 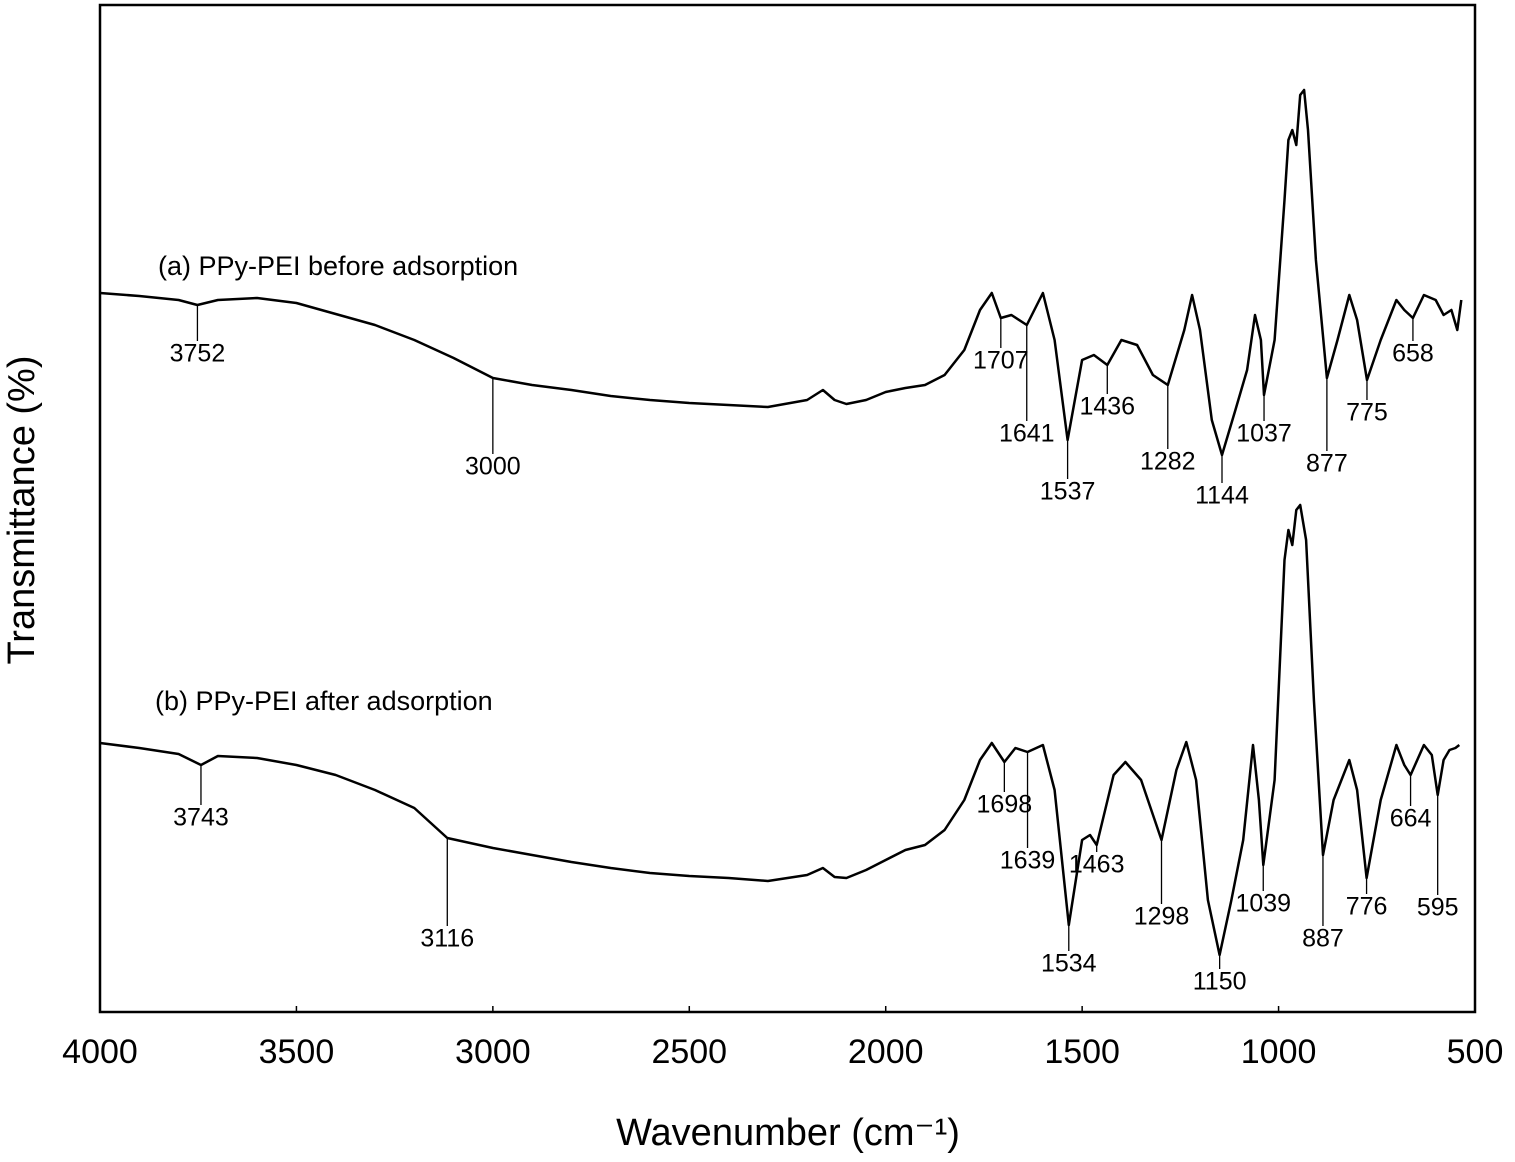 What do you see at coordinates (201, 818) in the screenshot?
I see `peak-label: 3743` at bounding box center [201, 818].